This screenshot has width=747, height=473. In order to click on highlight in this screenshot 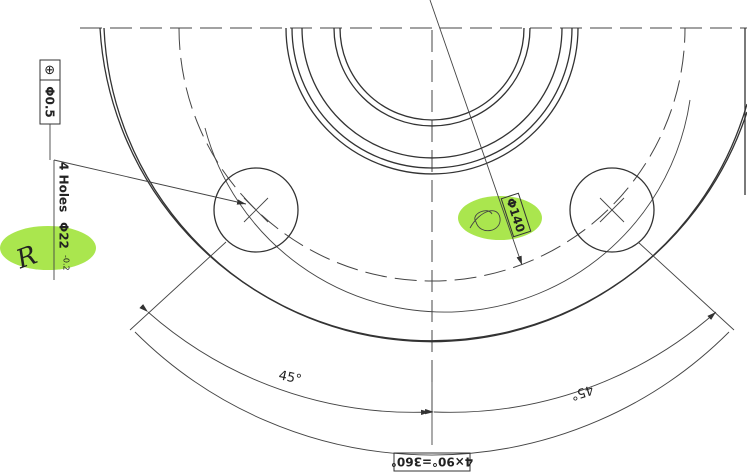, I will do `click(48, 248)`.